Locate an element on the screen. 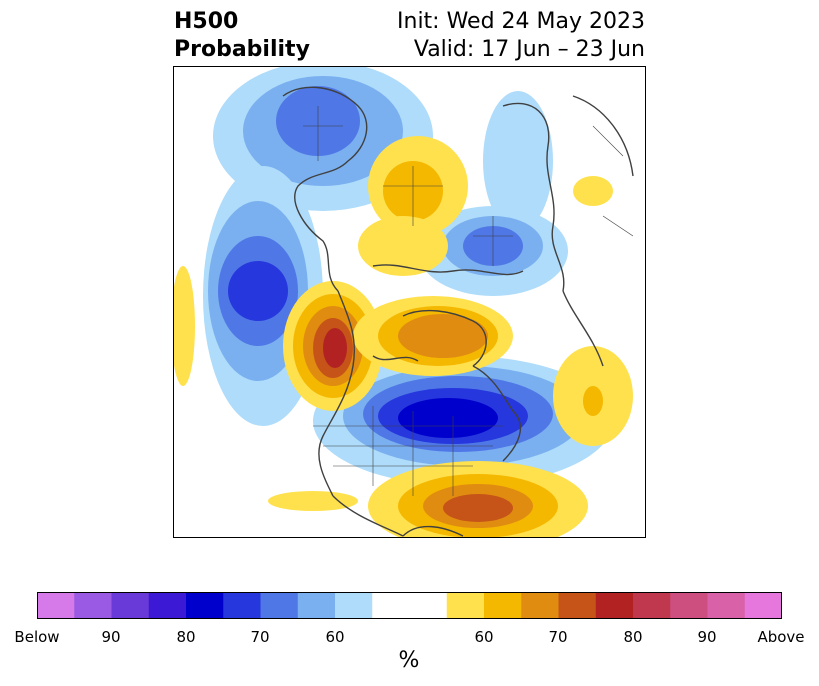 The image size is (819, 686). colorbar-label-above: Above is located at coordinates (781, 637).